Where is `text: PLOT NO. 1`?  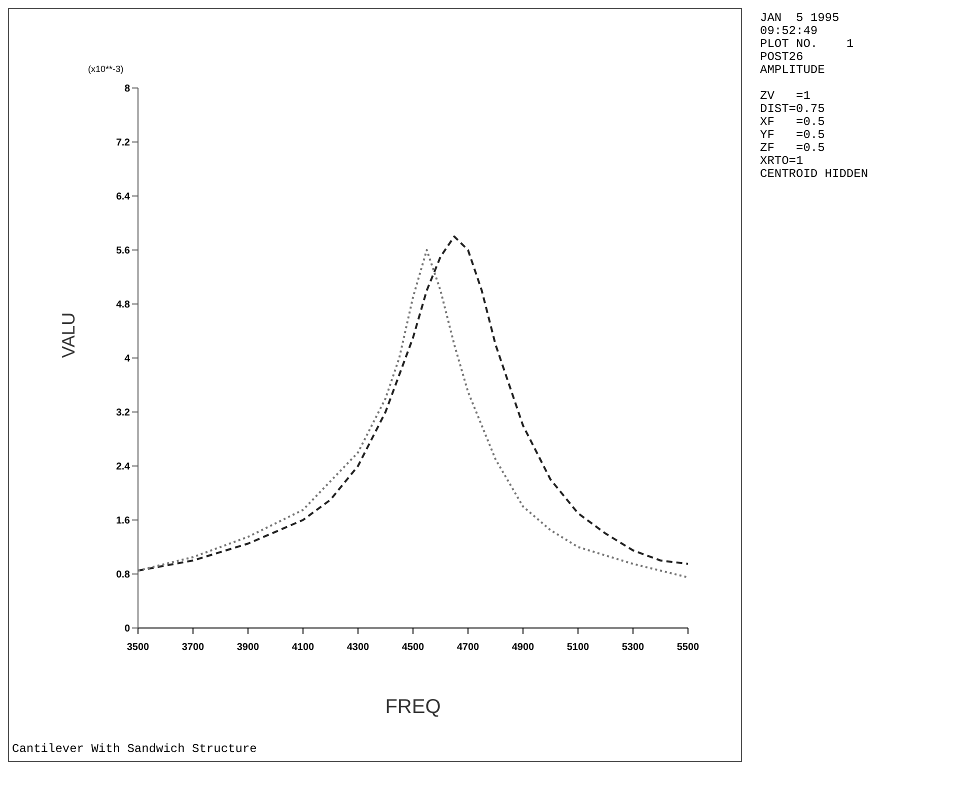
text: PLOT NO. 1 is located at coordinates (807, 44).